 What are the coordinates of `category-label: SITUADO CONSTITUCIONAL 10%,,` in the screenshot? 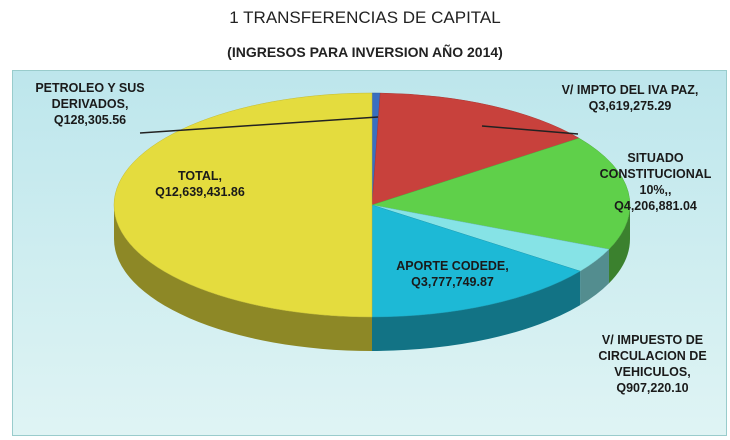 It's located at (655, 174).